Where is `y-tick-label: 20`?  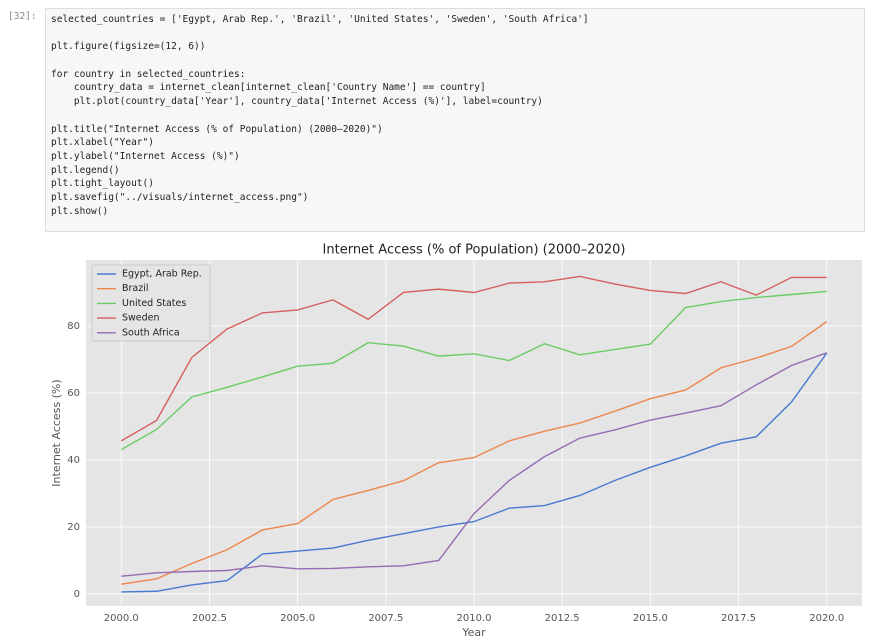
y-tick-label: 20 is located at coordinates (73, 527).